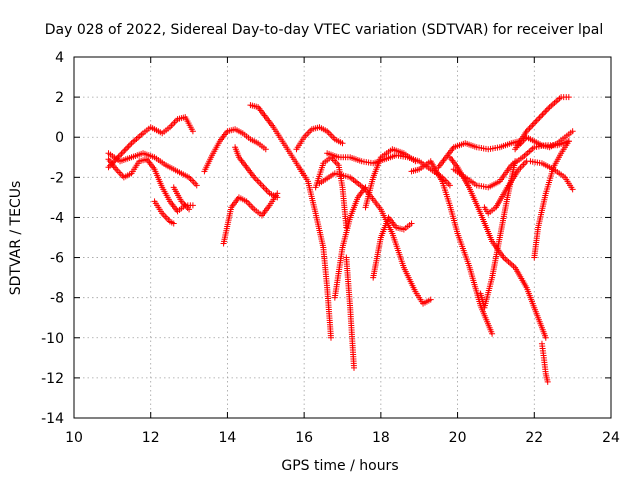 This screenshot has height=480, width=640. Describe the element at coordinates (151, 438) in the screenshot. I see `x-tick-label: 12` at that location.